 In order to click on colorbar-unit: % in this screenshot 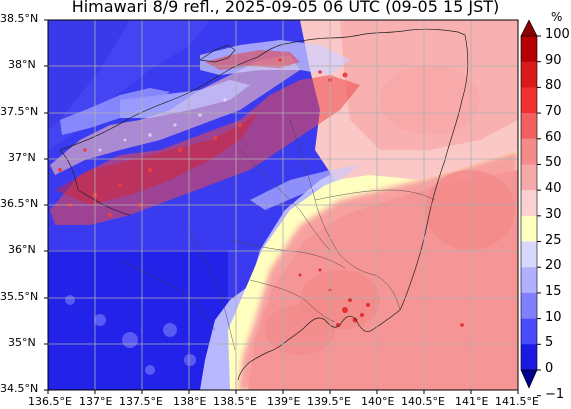, I will do `click(557, 17)`.